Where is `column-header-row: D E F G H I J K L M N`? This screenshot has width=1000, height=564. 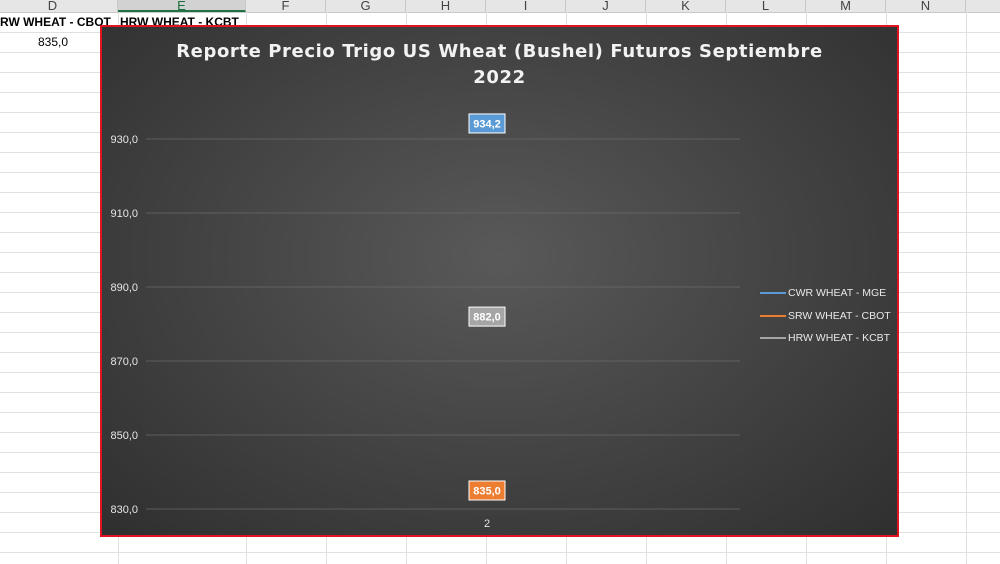
column-header-row: D E F G H I J K L M N is located at coordinates (500, 6).